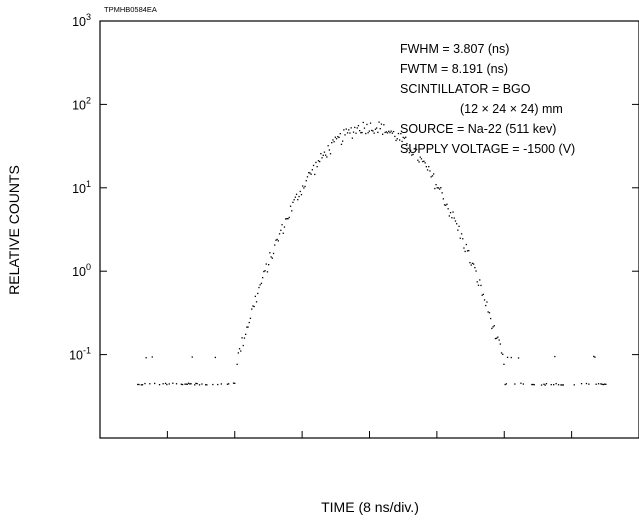 This screenshot has height=523, width=639. What do you see at coordinates (465, 89) in the screenshot?
I see `annotation-scintillator: SCINTILLATOR = BGO` at bounding box center [465, 89].